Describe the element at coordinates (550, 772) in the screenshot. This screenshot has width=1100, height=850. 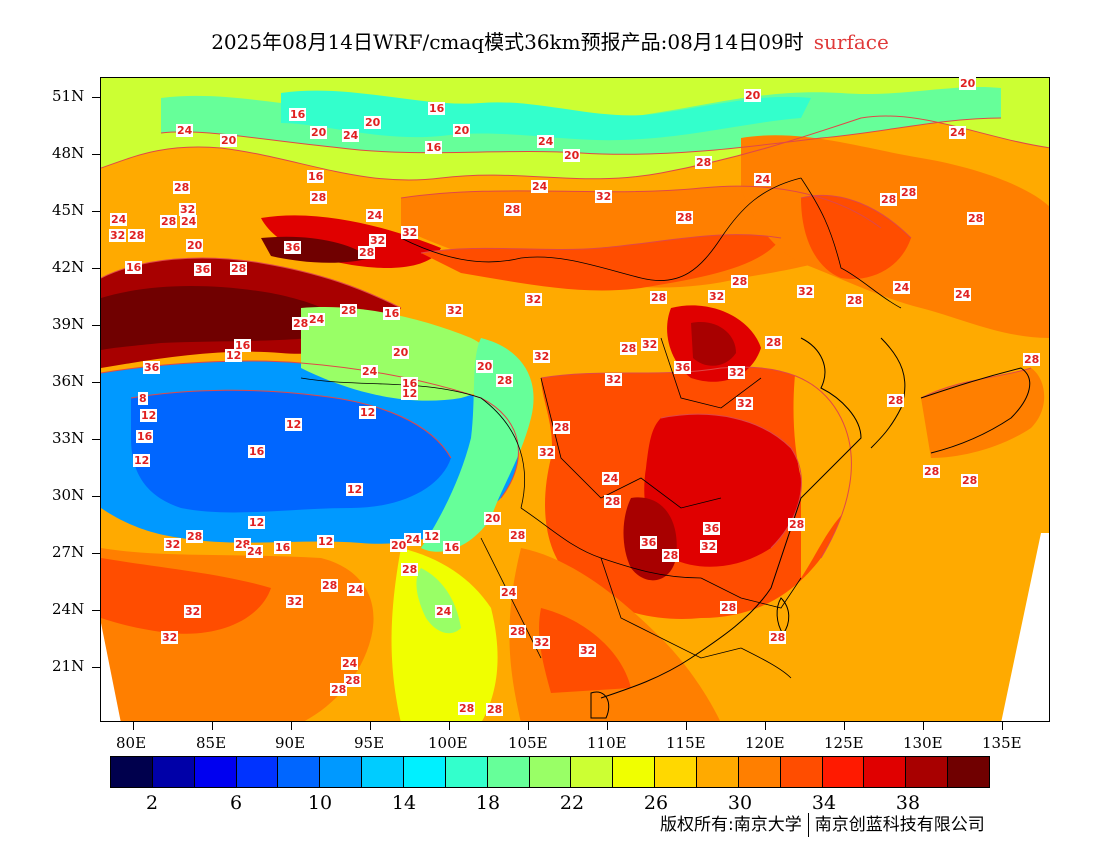
I see `colorbar` at that location.